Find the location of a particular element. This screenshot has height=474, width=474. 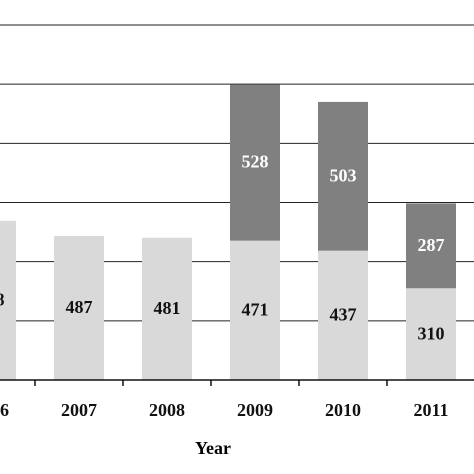

data-label: 437 is located at coordinates (343, 314).